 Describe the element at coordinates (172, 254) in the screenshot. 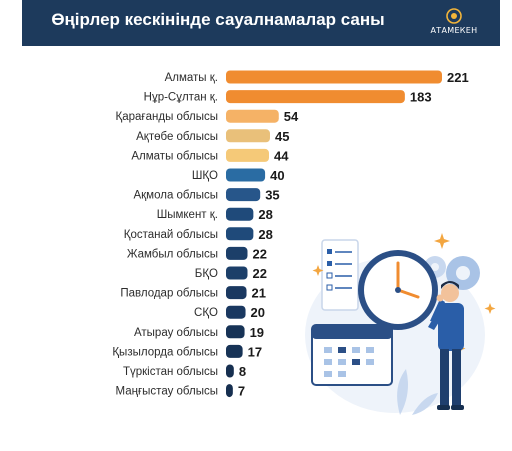

I see `category-label: Жамбыл облысы` at that location.